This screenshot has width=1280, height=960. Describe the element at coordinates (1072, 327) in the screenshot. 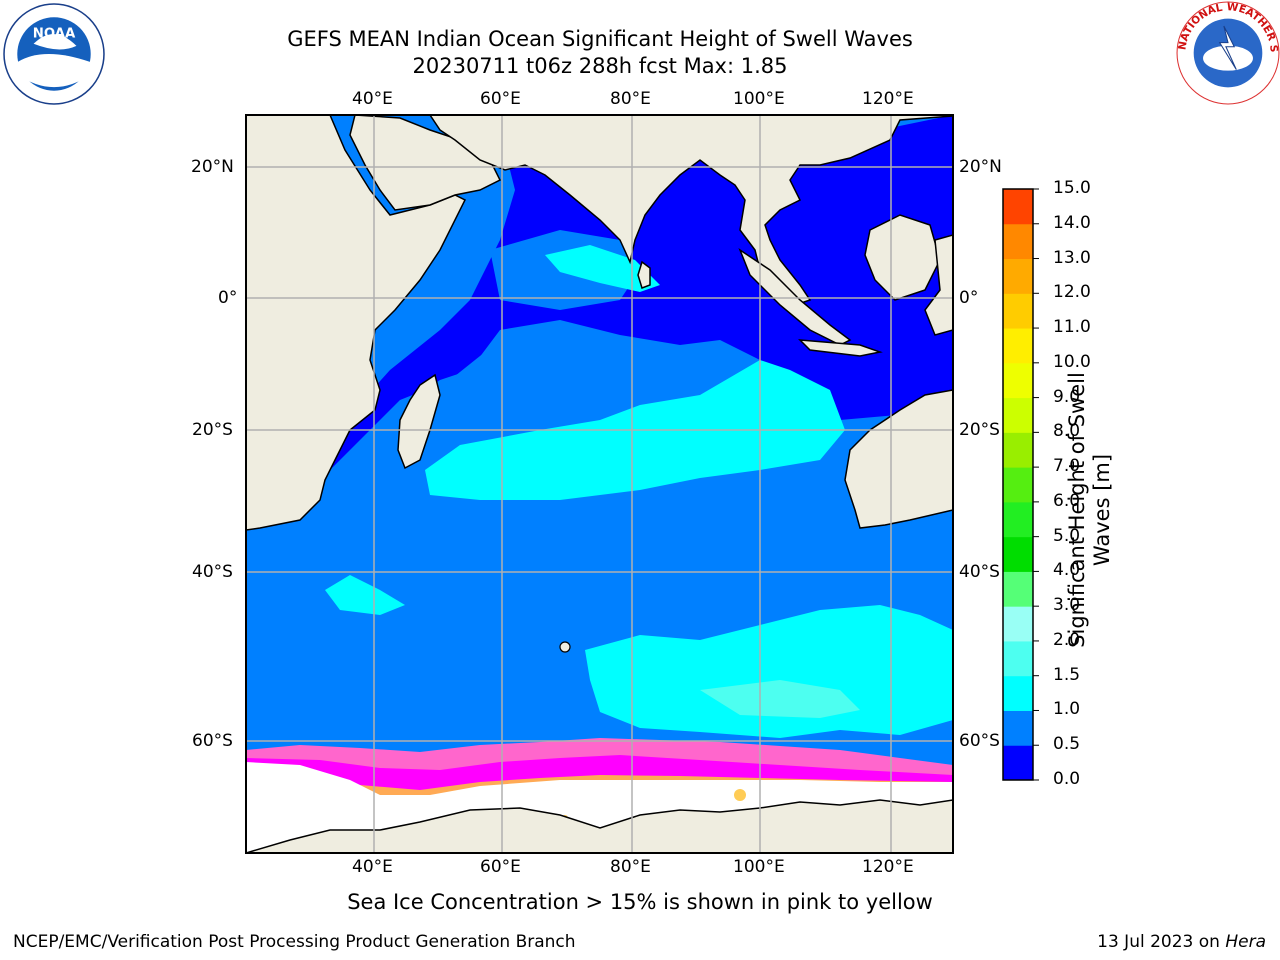

I see `colorbar-tick-label: 11.0` at that location.